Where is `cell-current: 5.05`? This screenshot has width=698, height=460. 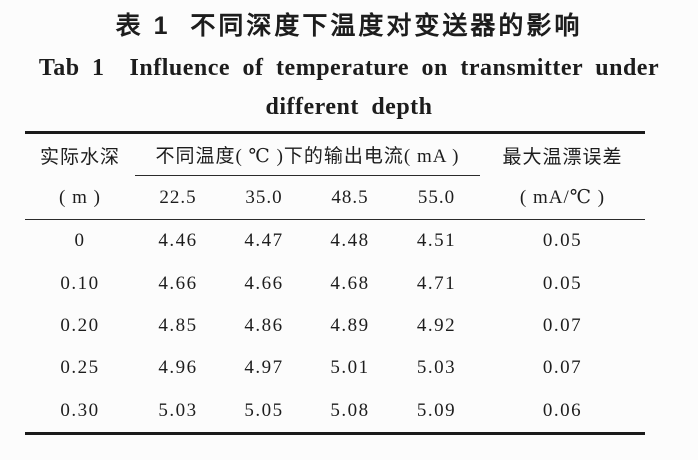 cell-current: 5.05 is located at coordinates (264, 410).